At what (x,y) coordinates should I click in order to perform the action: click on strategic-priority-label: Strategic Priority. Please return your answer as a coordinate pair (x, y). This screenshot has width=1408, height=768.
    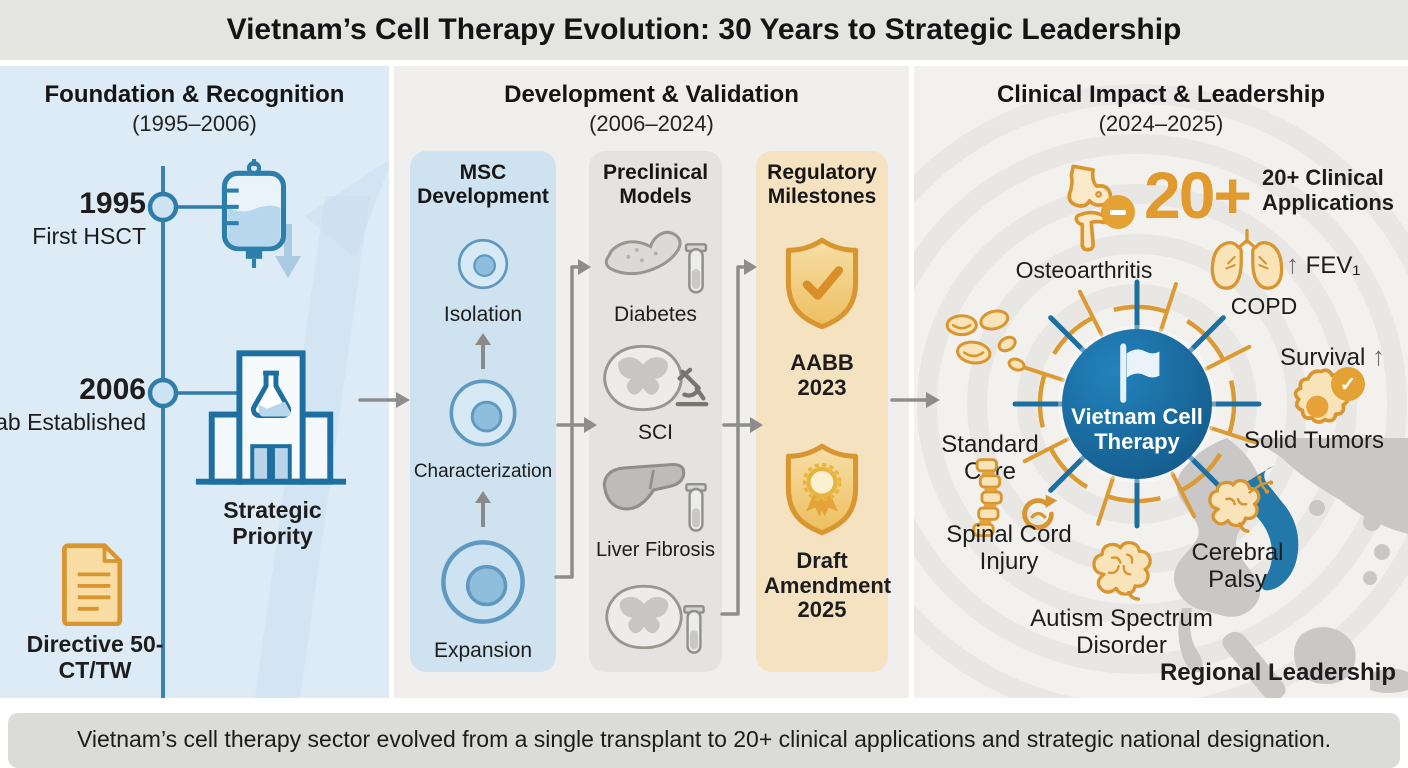
    Looking at the image, I should click on (272, 523).